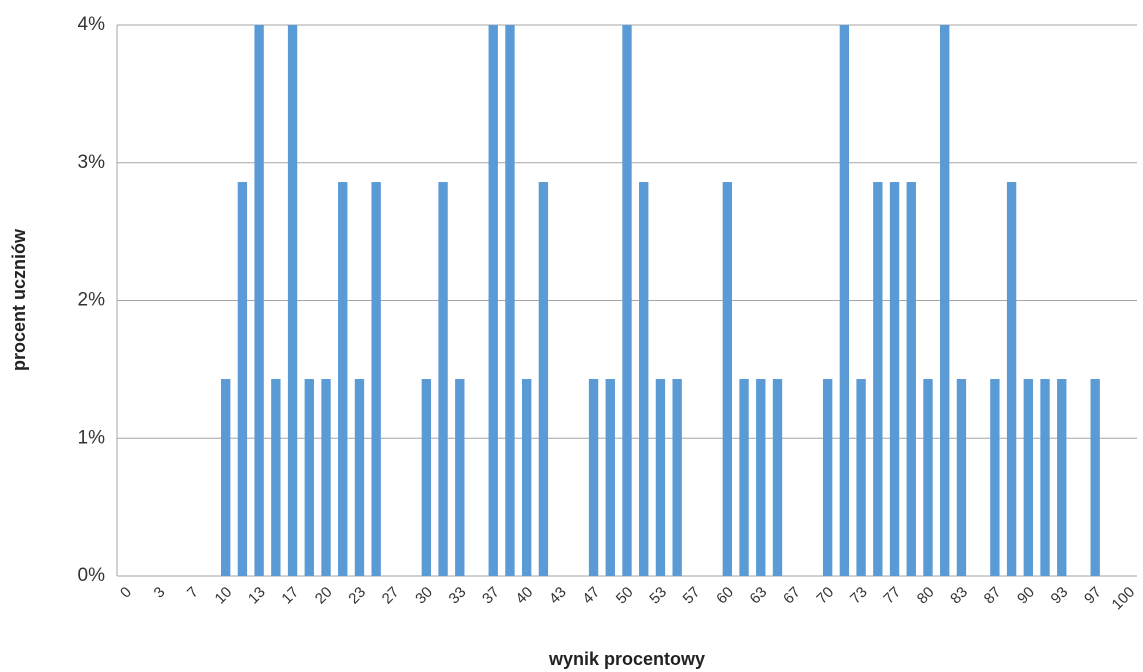 The image size is (1143, 672). I want to click on y-tick-label: 4%, so click(92, 24).